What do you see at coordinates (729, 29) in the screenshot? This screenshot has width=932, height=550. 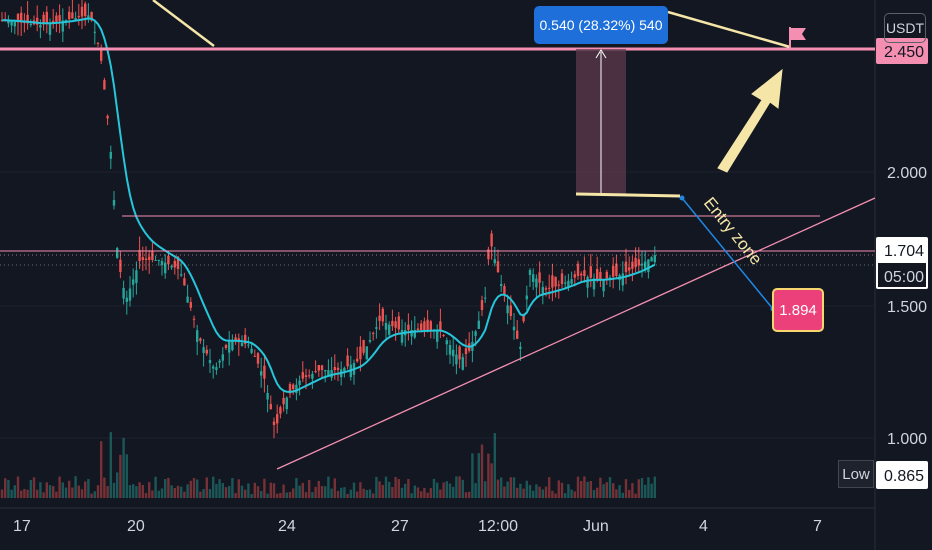 I see `annotation-line-right` at bounding box center [729, 29].